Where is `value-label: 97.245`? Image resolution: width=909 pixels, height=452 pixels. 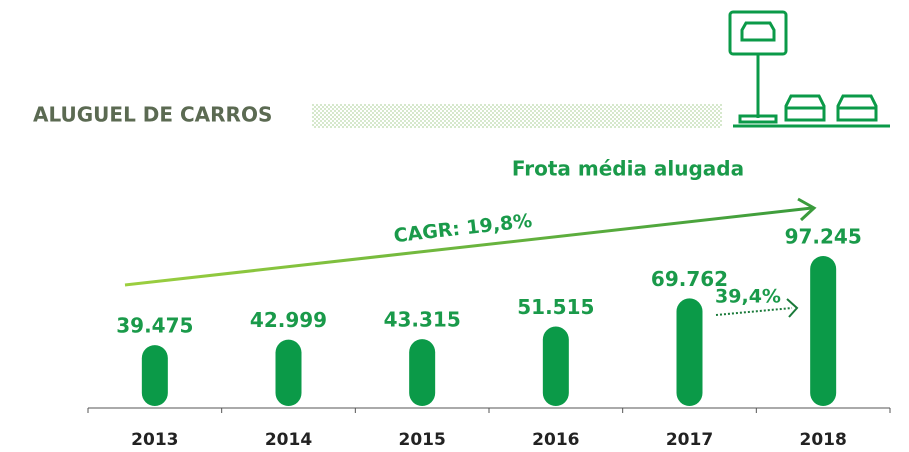 value-label: 97.245 is located at coordinates (823, 237).